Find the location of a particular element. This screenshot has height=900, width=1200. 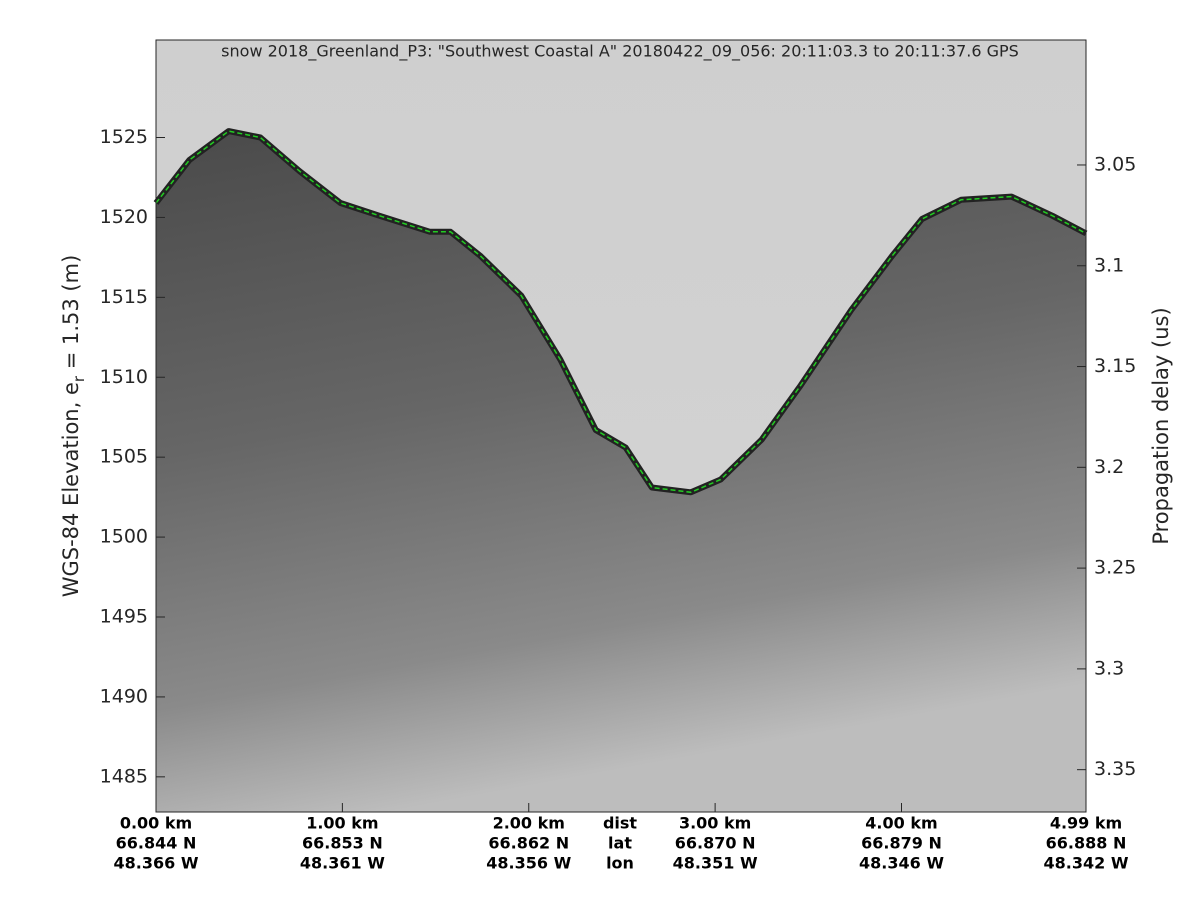

y-axis-label-sub: r is located at coordinates (79, 378).